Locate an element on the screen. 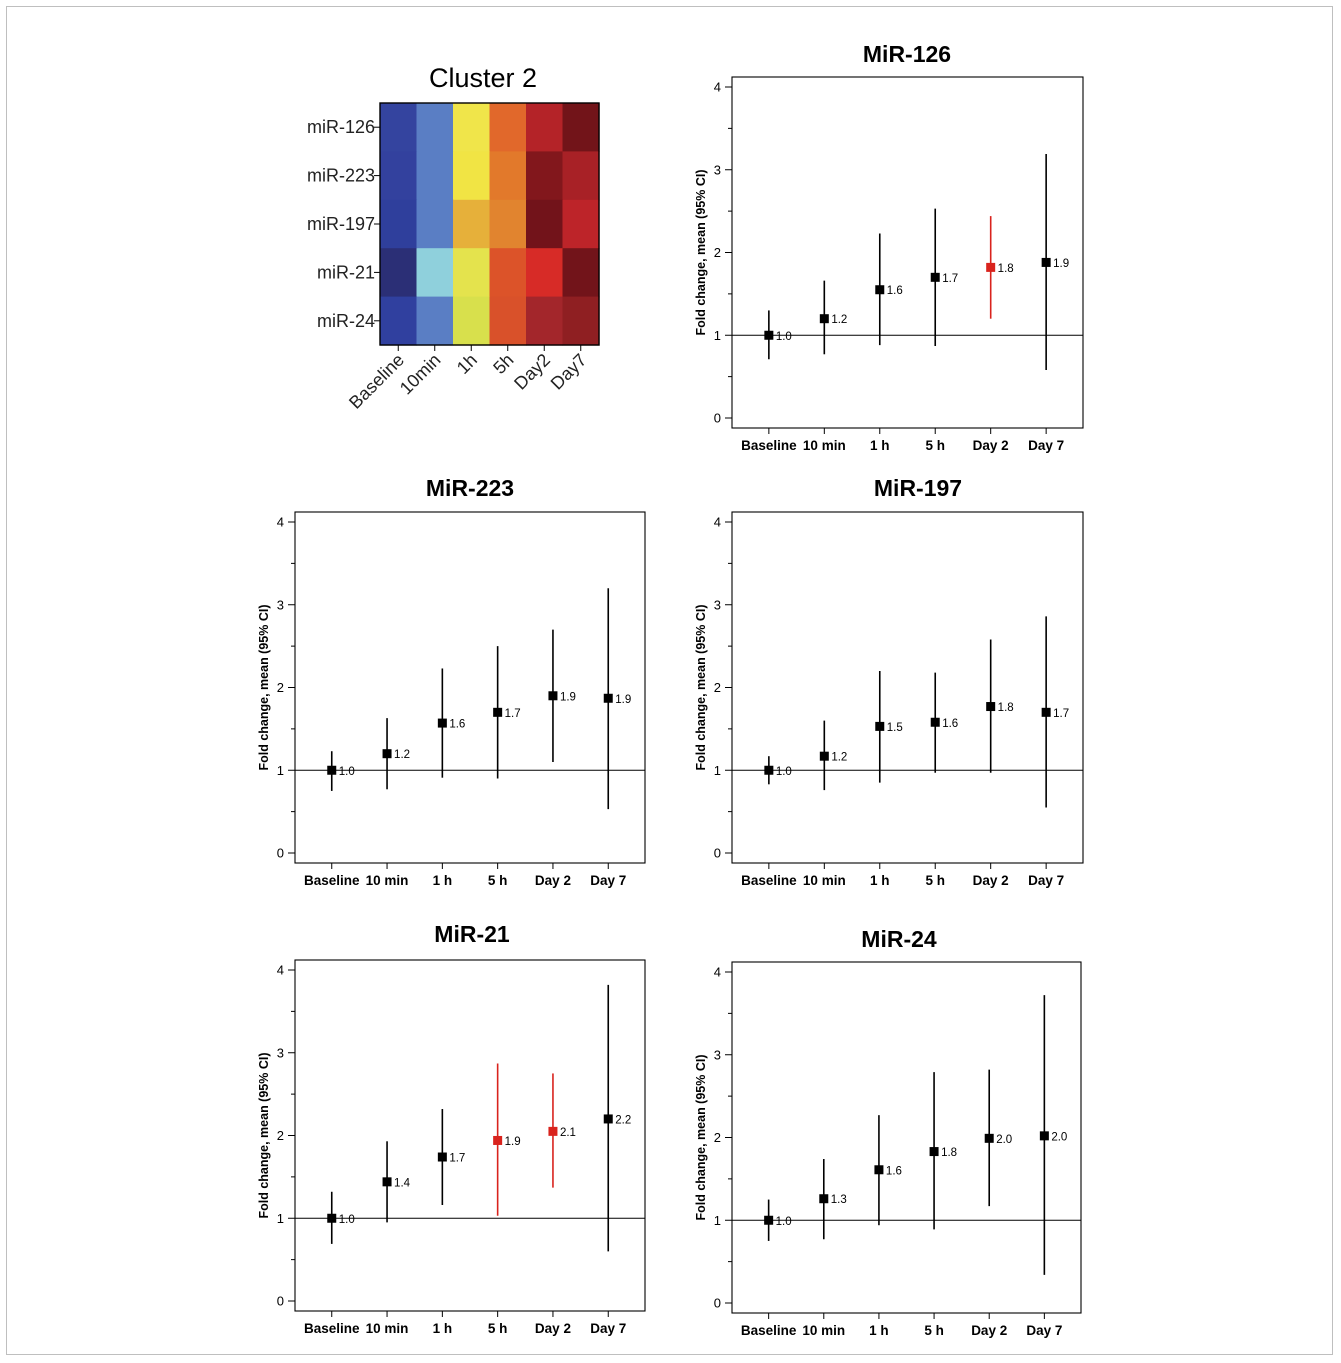 This screenshot has height=1363, width=1341. plot-title: MiR-24 is located at coordinates (899, 939).